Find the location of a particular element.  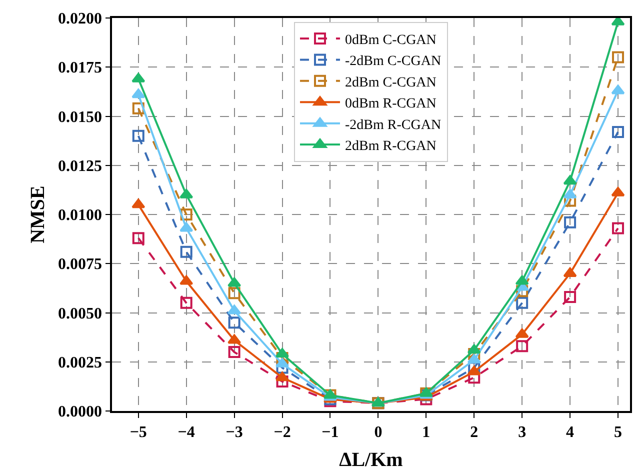

x-tick-label: −4 is located at coordinates (186, 432).